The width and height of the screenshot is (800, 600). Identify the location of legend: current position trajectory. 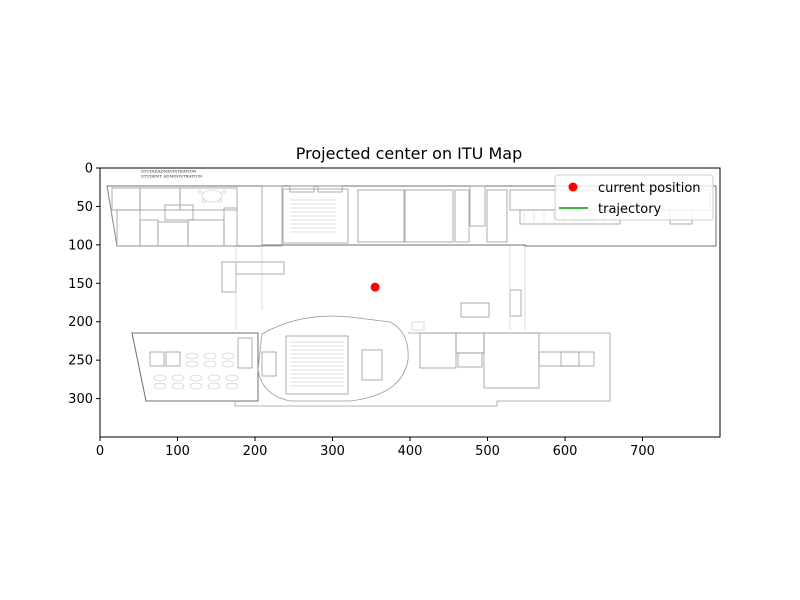
(634, 197).